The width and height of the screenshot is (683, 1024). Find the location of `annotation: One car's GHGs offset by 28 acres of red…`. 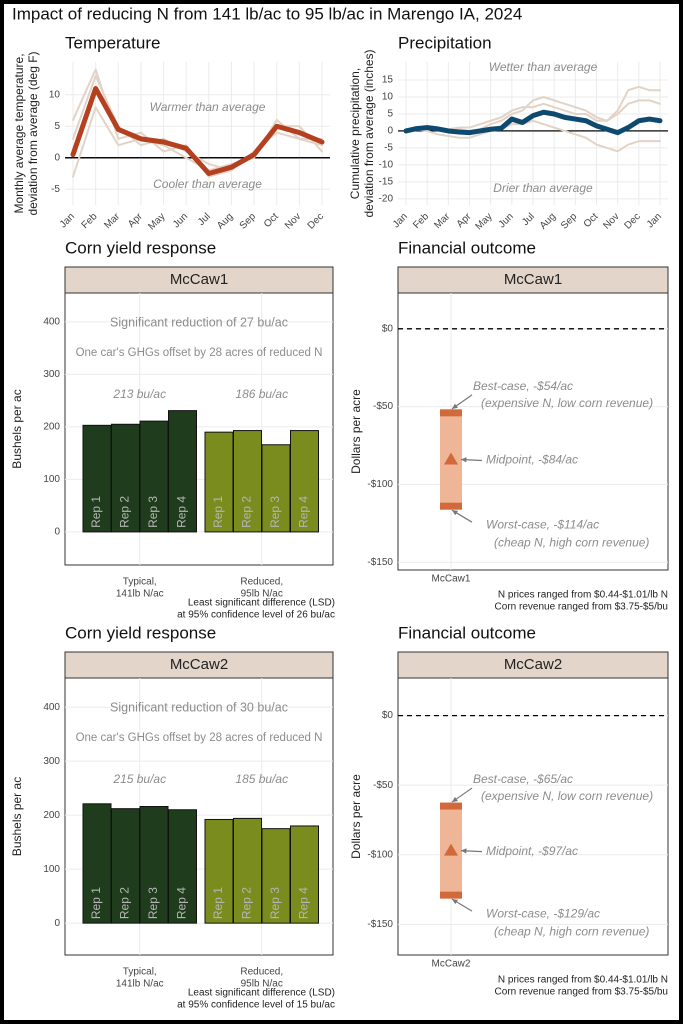

annotation: One car's GHGs offset by 28 acres of red… is located at coordinates (199, 353).